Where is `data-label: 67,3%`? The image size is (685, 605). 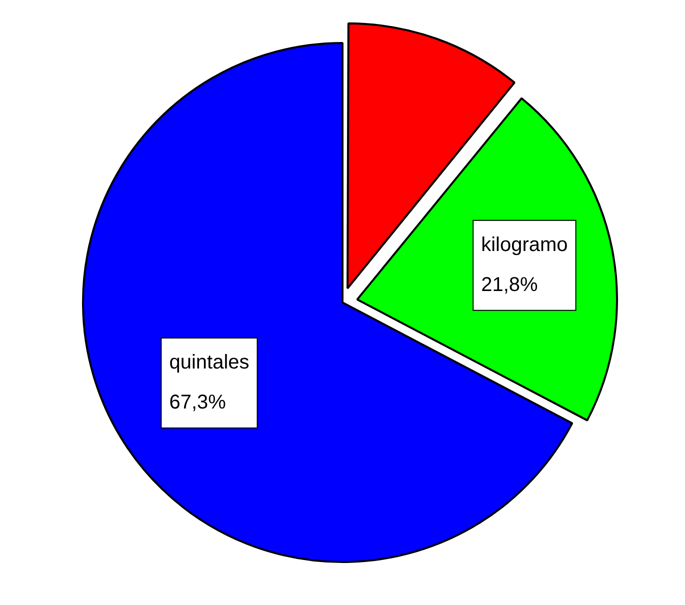 data-label: 67,3% is located at coordinates (197, 403).